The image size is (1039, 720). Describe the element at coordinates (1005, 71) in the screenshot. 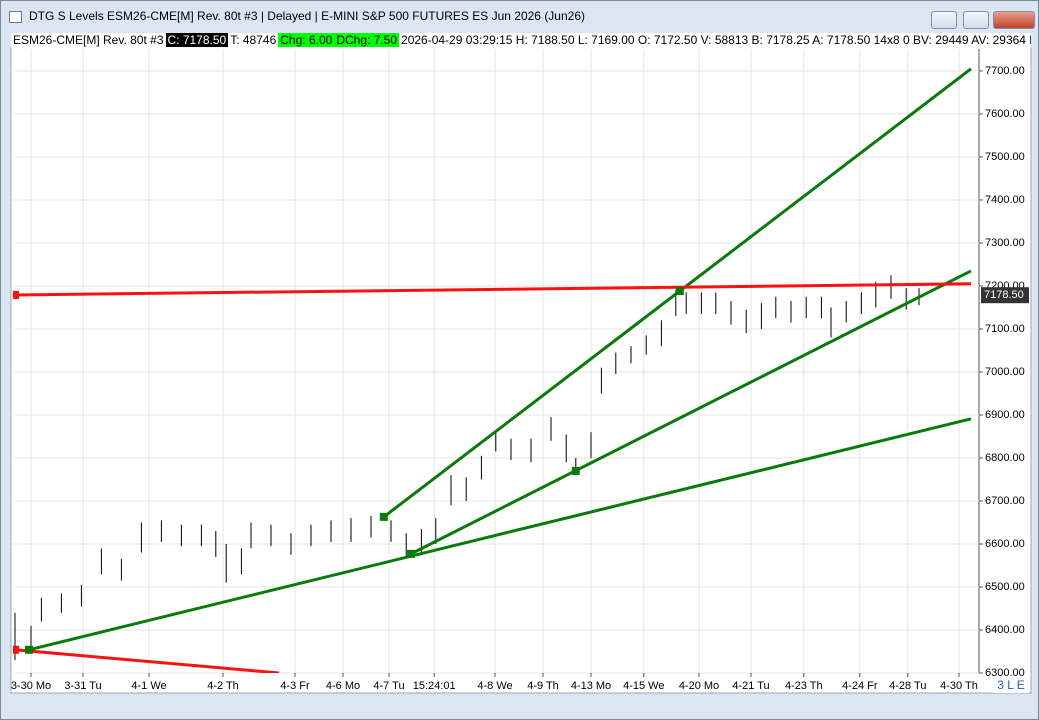

I see `y-tick-label: 7700.00` at that location.